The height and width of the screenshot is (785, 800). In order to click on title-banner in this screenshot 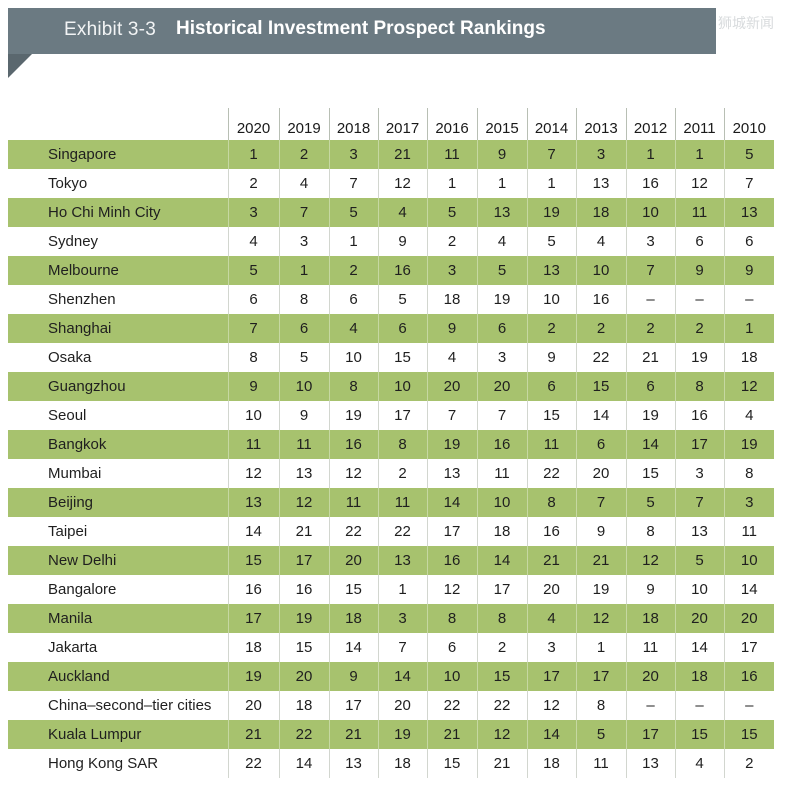, I will do `click(362, 31)`.